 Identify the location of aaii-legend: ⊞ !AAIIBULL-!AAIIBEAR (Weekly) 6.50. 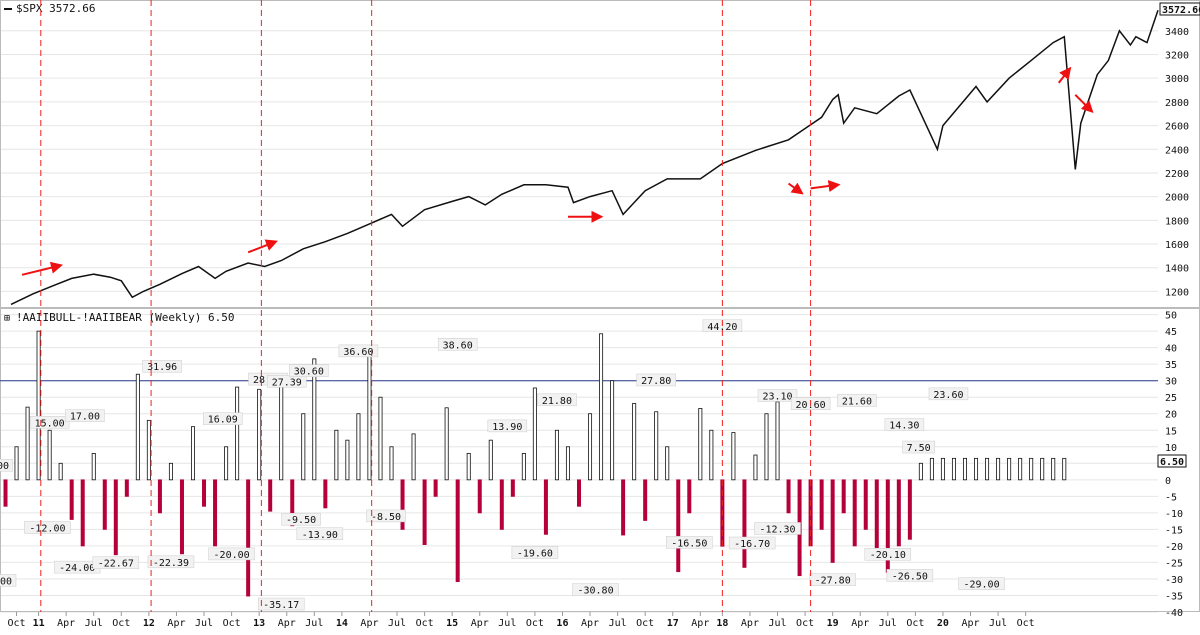
(119, 317).